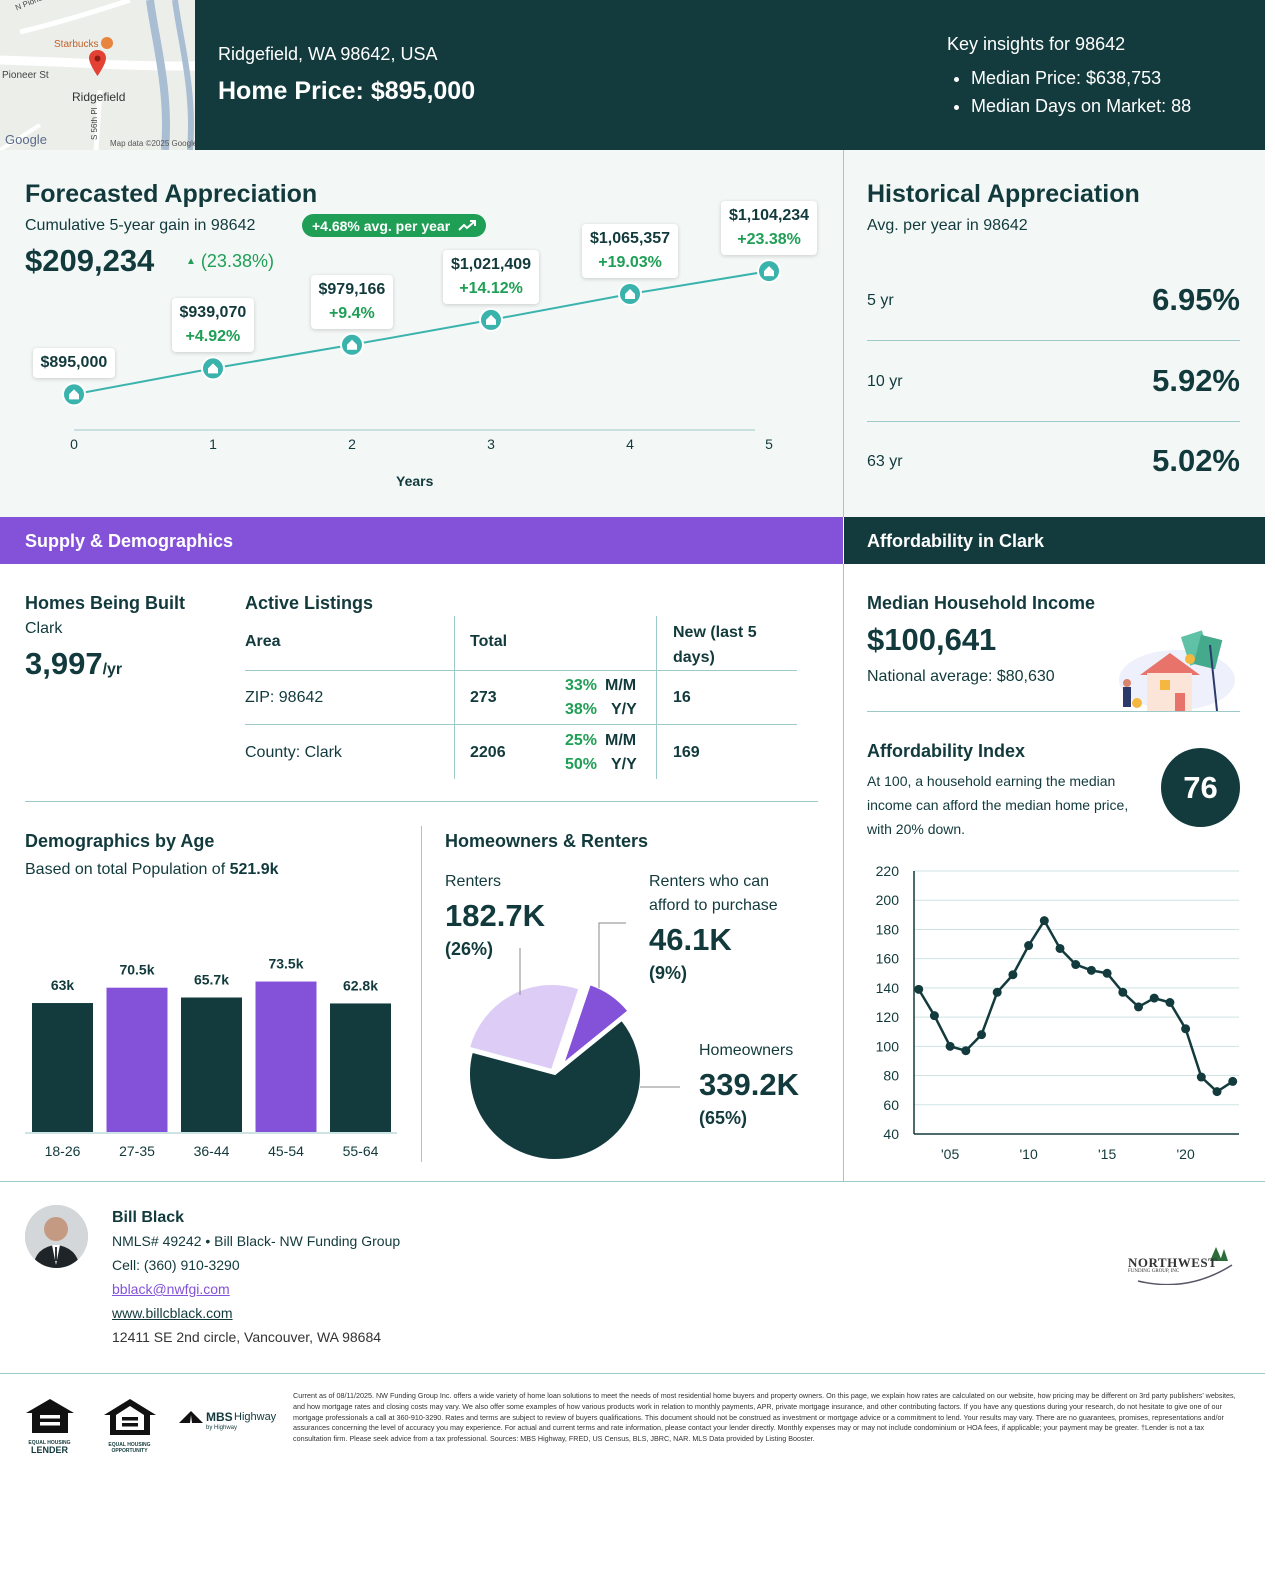  What do you see at coordinates (888, 900) in the screenshot?
I see `y-tick-label: 200` at bounding box center [888, 900].